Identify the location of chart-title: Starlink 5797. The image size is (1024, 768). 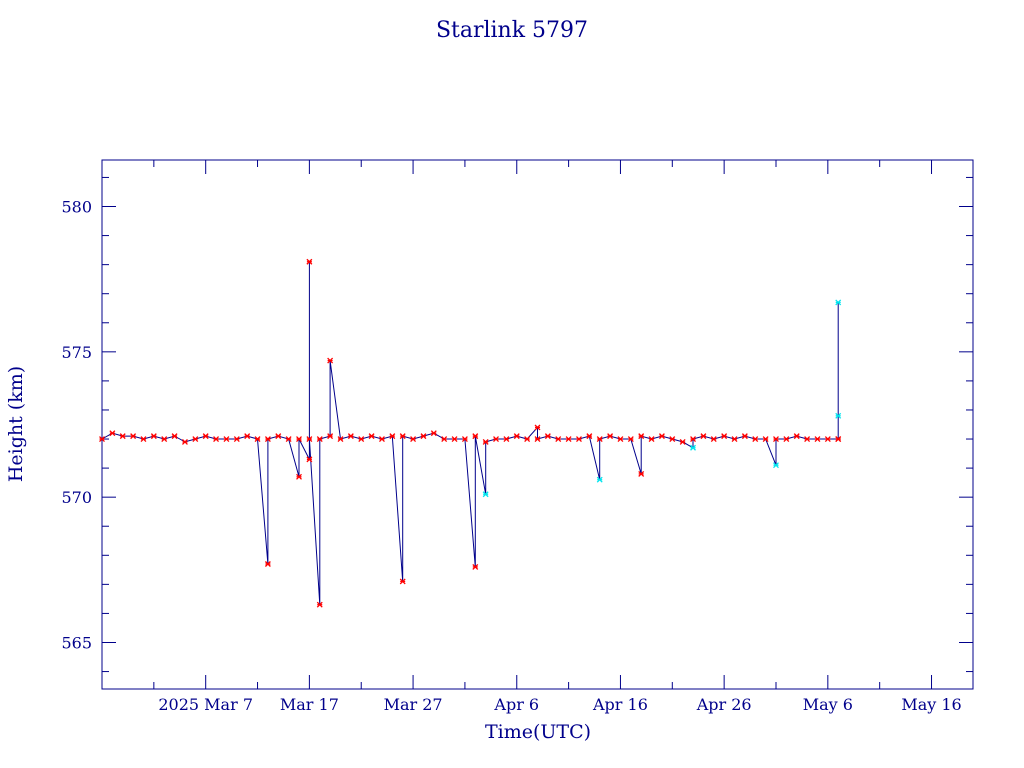
(512, 30).